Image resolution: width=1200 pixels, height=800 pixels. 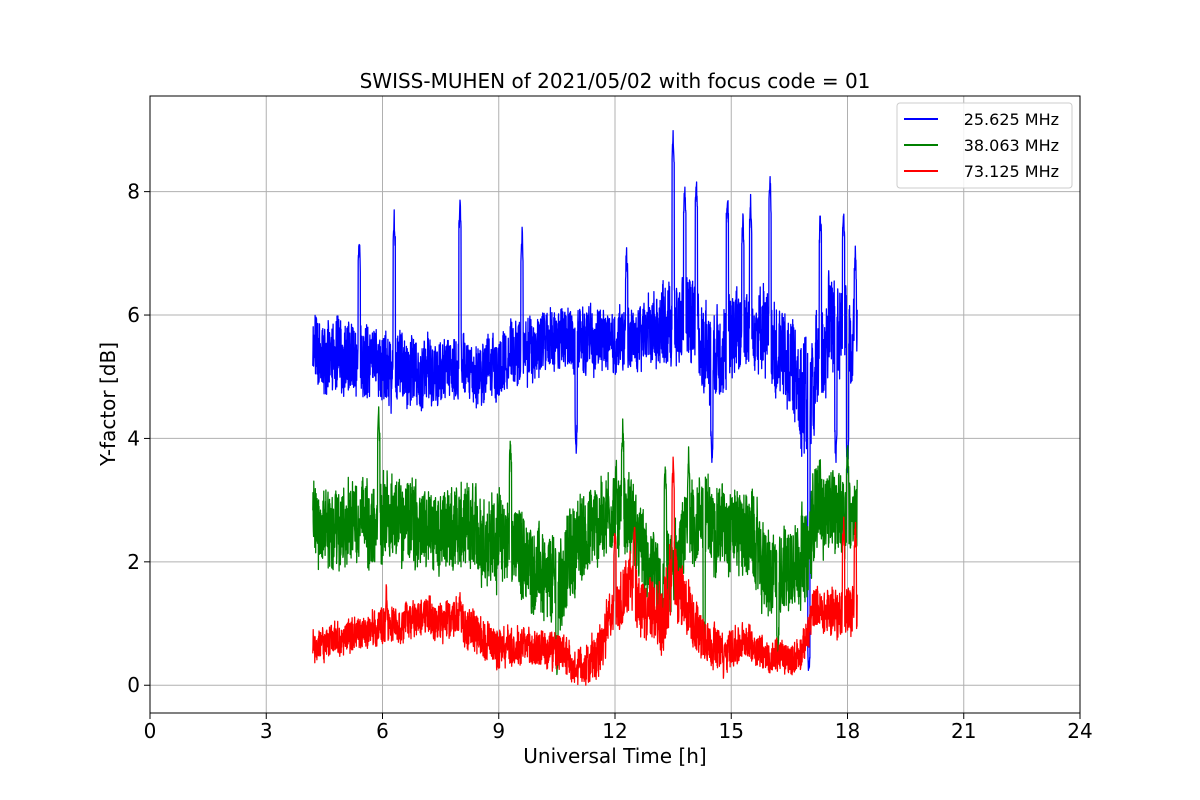 I want to click on x-tick-label: 3, so click(x=266, y=731).